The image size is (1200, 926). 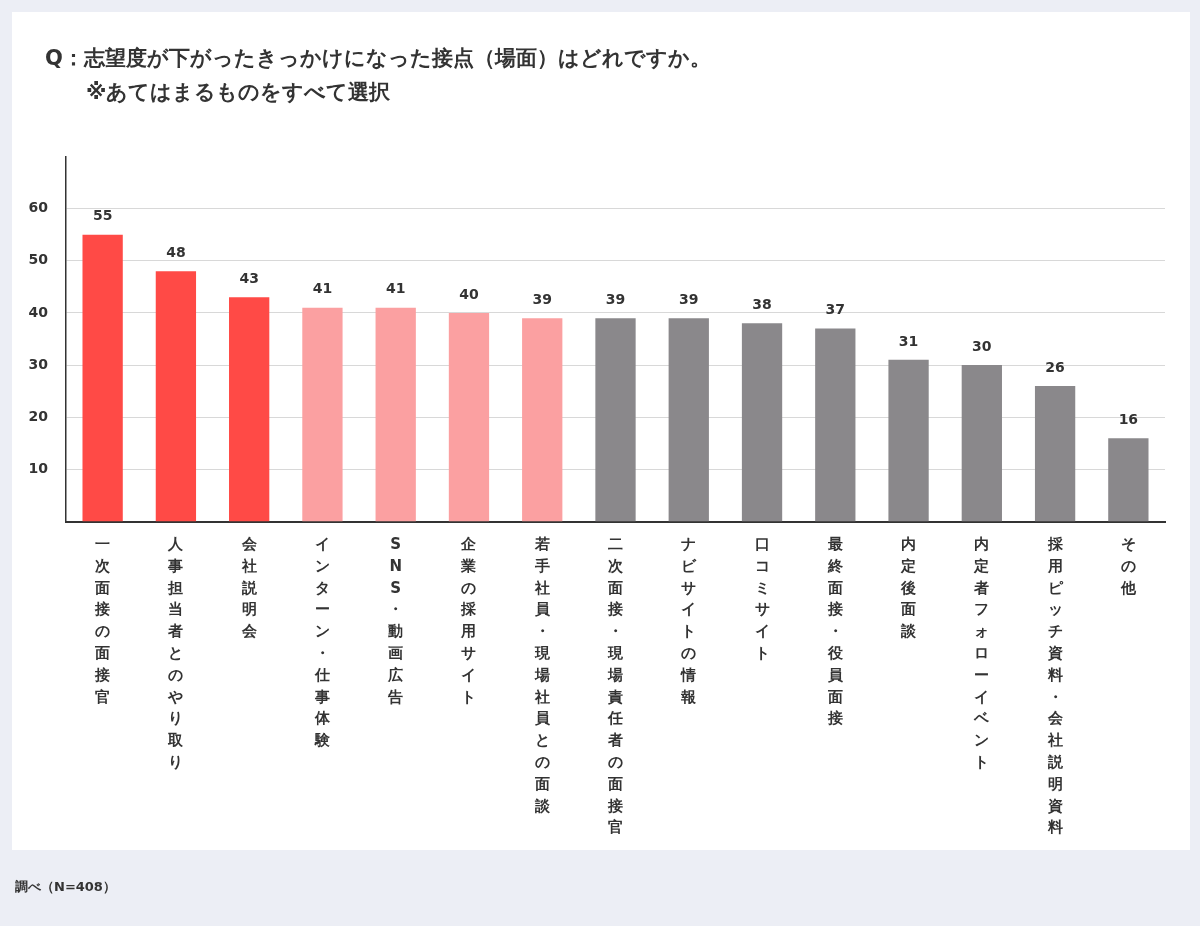 What do you see at coordinates (908, 340) in the screenshot?
I see `data-label: 31` at bounding box center [908, 340].